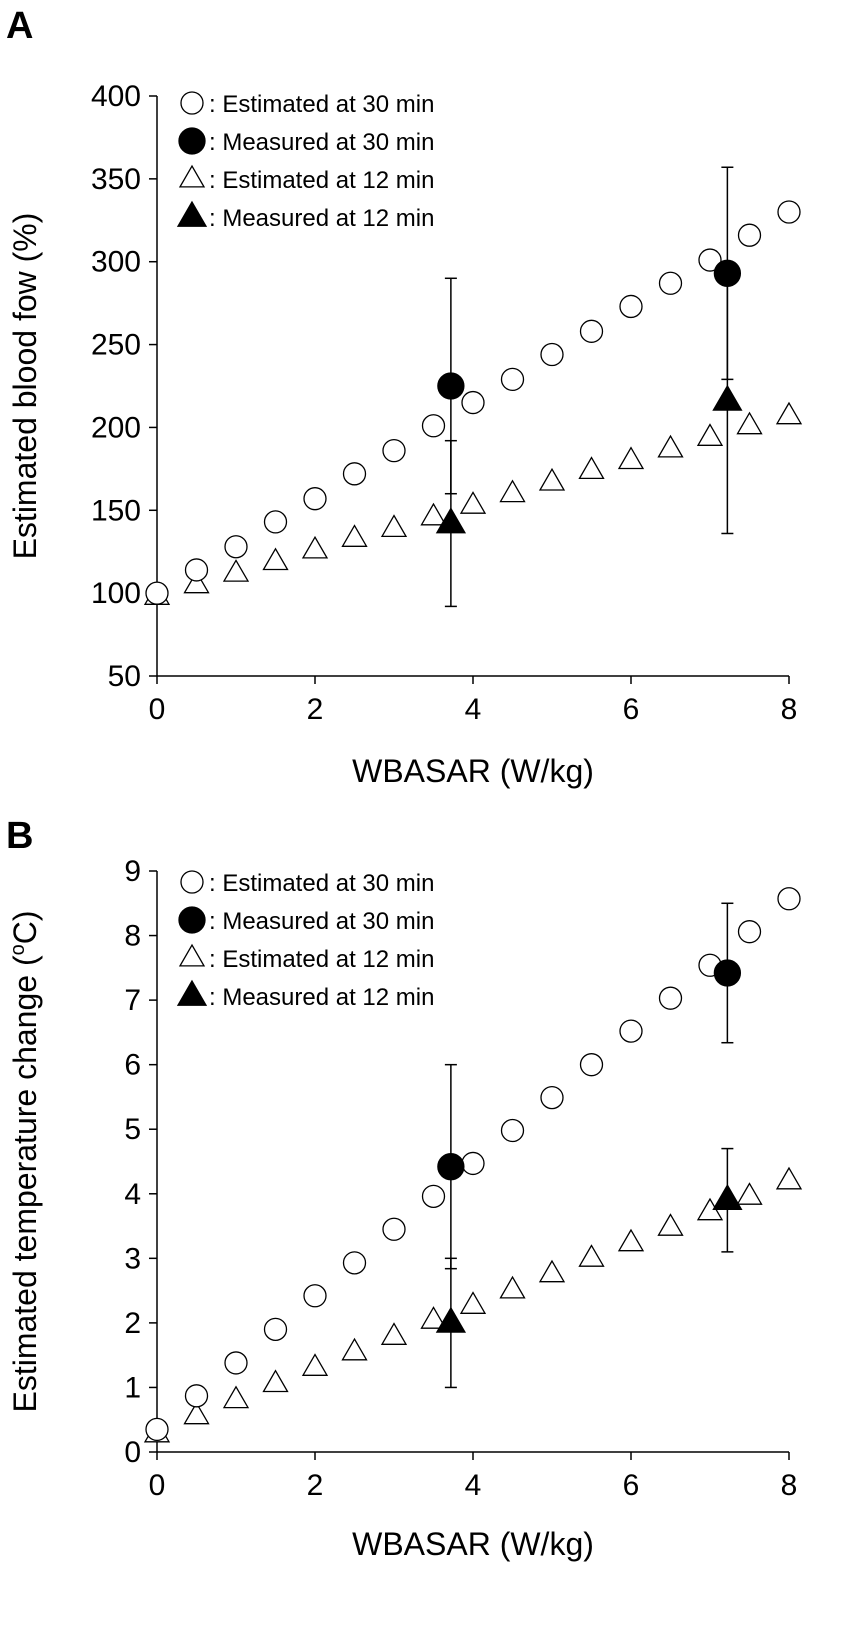 This screenshot has width=850, height=1648. What do you see at coordinates (25, 927) in the screenshot?
I see `y-axis-title-part: C)` at bounding box center [25, 927].